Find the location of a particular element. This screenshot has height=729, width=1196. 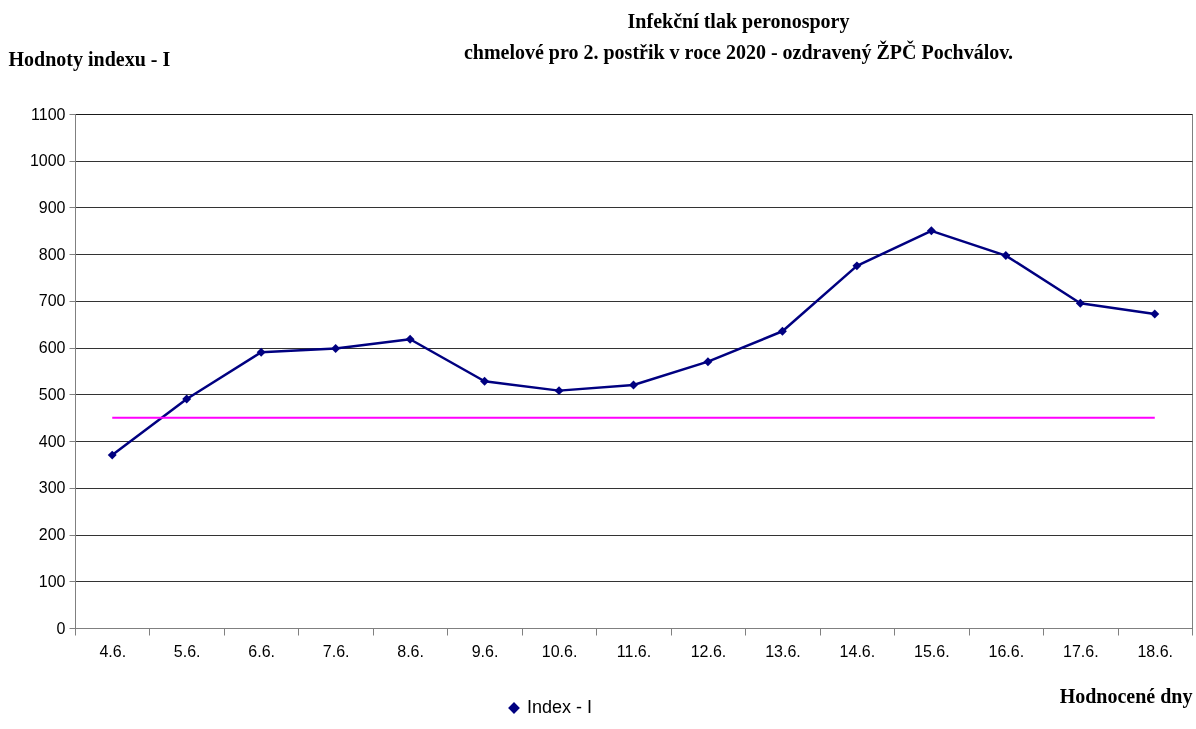

y-tick-label: 200 is located at coordinates (52, 535).